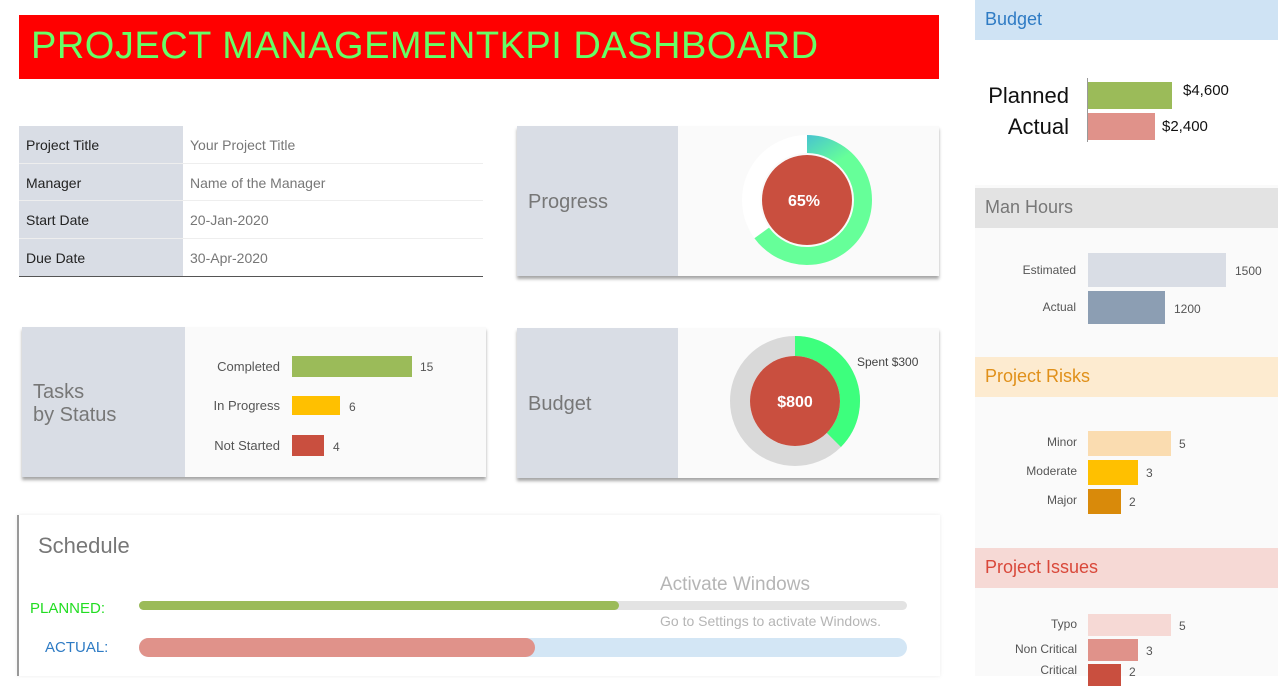 The width and height of the screenshot is (1278, 686). What do you see at coordinates (873, 362) in the screenshot?
I see `spent-label: Spent` at bounding box center [873, 362].